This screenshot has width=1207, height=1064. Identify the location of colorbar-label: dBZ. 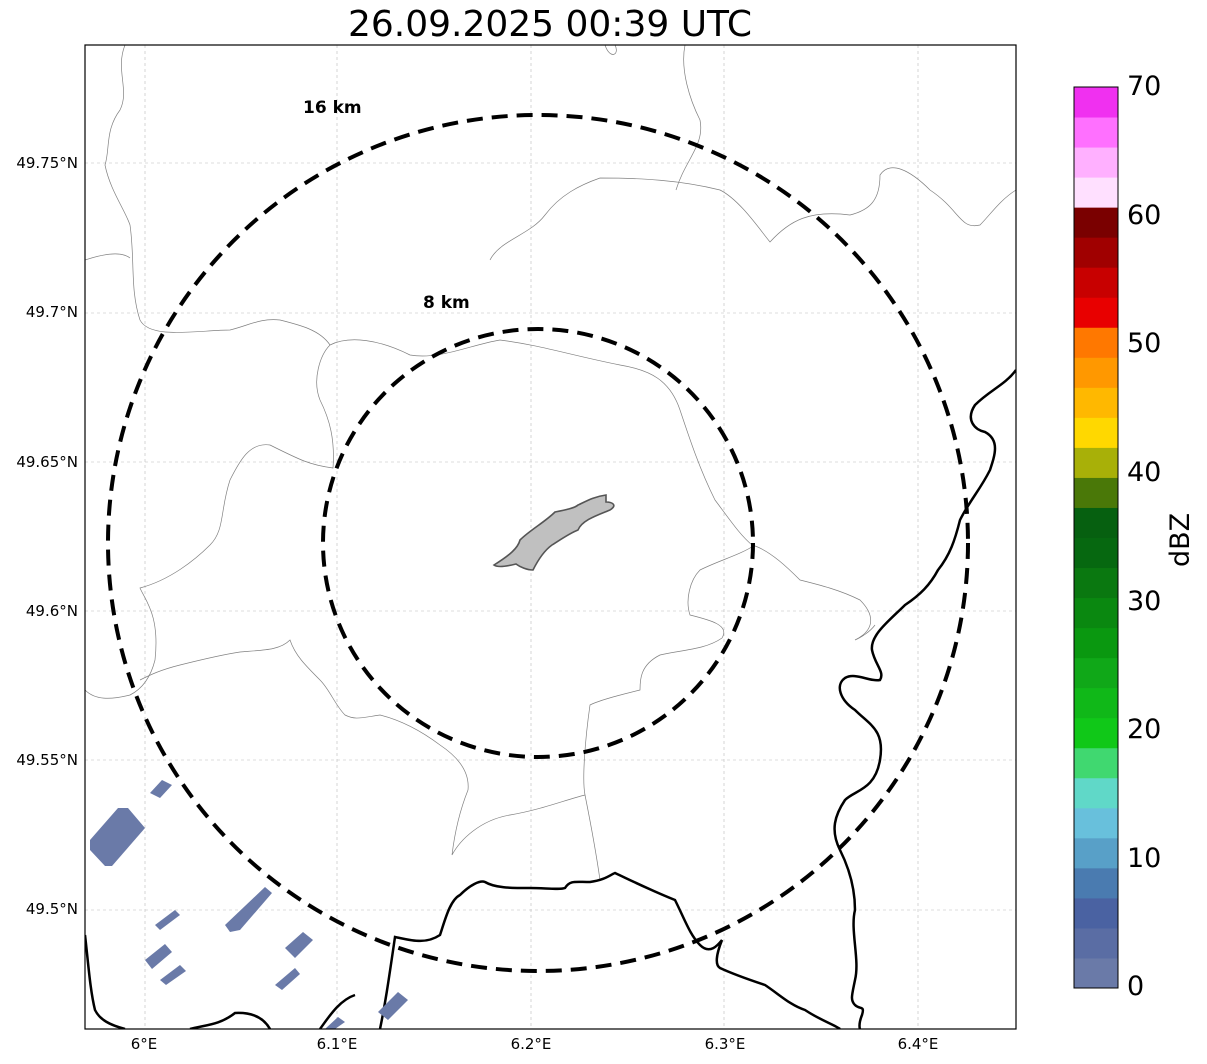
(1180, 539).